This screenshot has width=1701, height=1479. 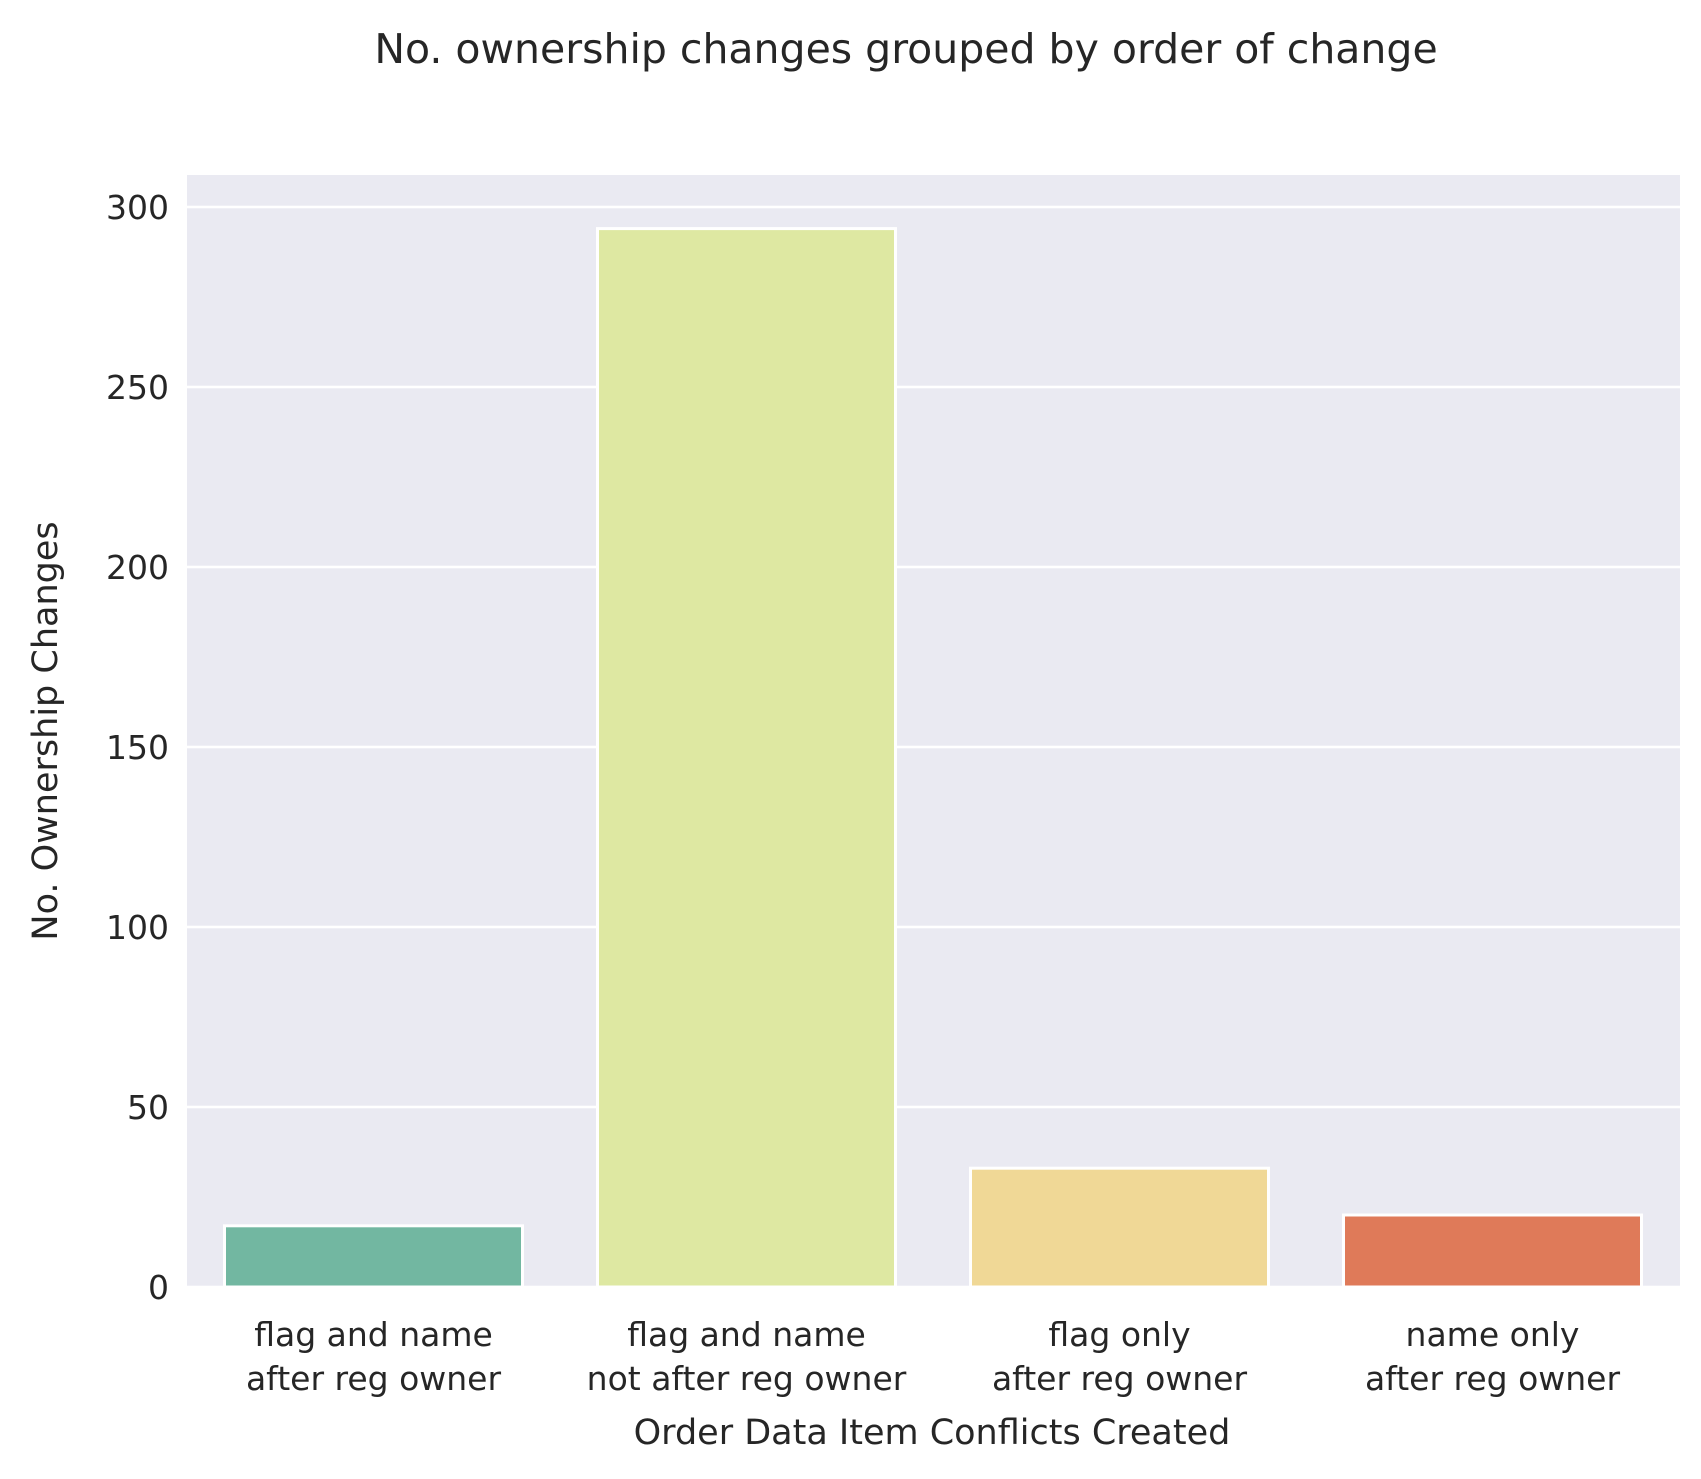 I want to click on y-tick-label: 0, so click(x=158, y=1287).